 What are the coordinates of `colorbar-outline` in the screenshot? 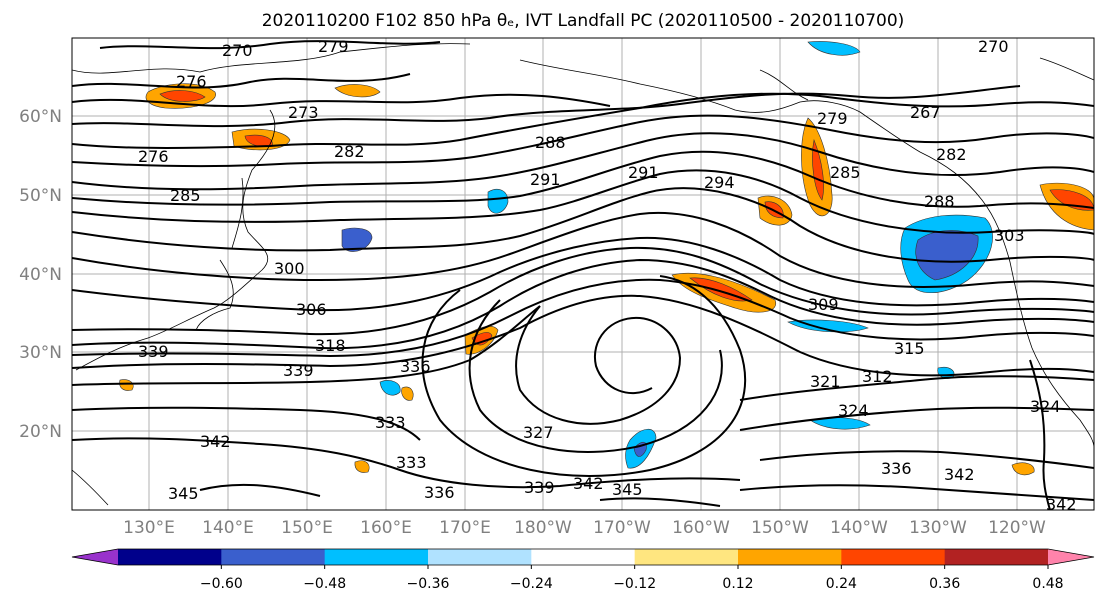 It's located at (583, 557).